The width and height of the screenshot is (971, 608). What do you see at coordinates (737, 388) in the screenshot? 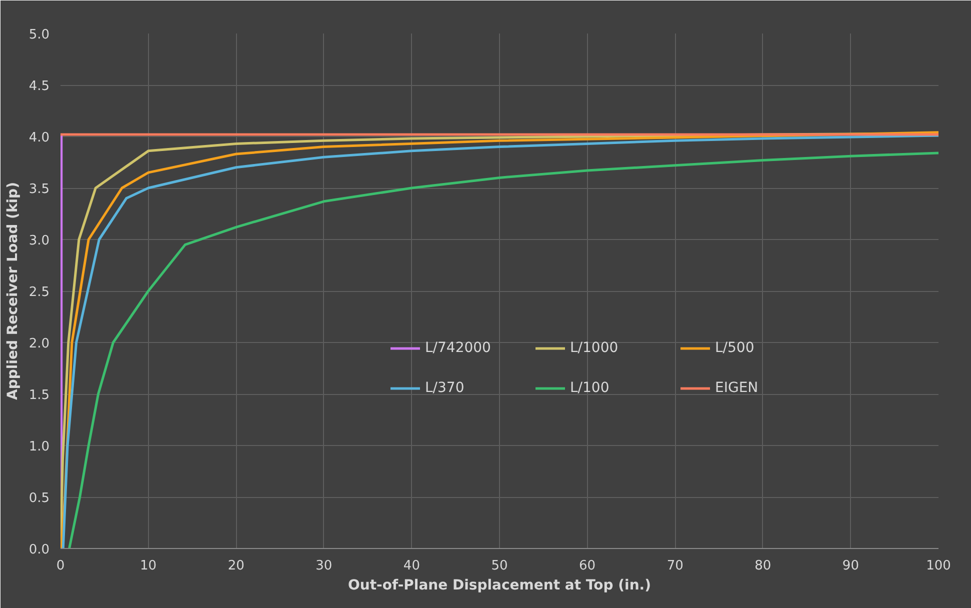
I see `legend-label: EIGEN` at bounding box center [737, 388].